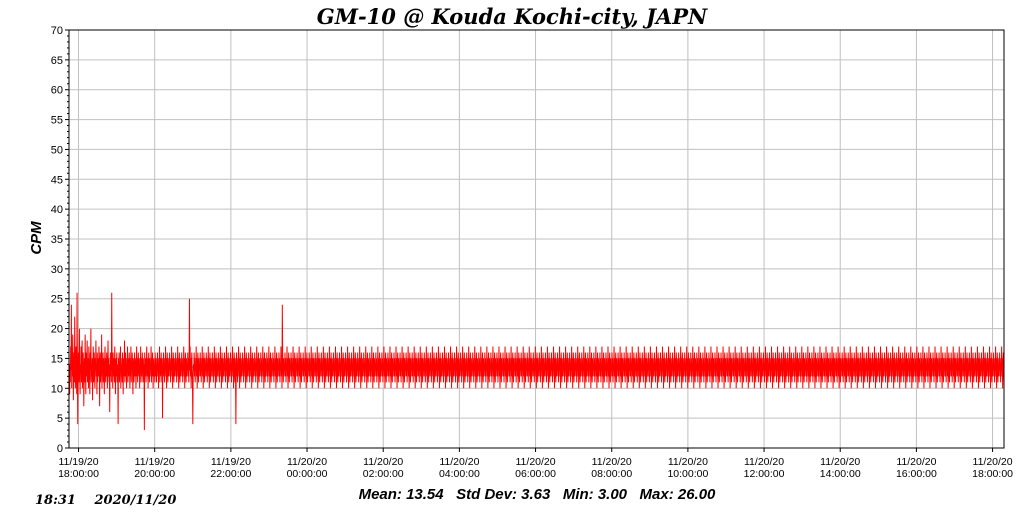  Describe the element at coordinates (535, 474) in the screenshot. I see `x-tick-time-6: 06:00:00` at that location.